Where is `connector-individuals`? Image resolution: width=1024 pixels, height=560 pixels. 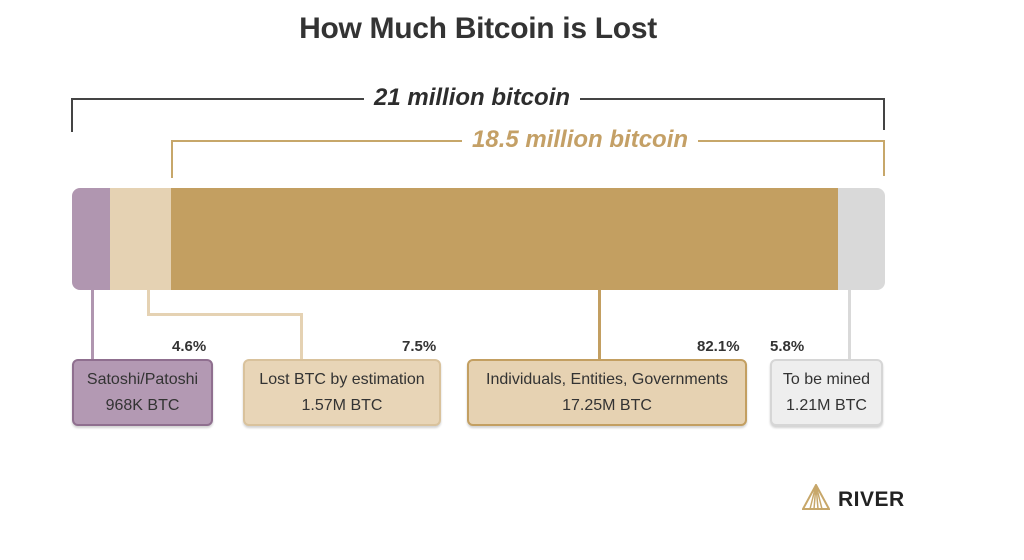 connector-individuals is located at coordinates (599, 325).